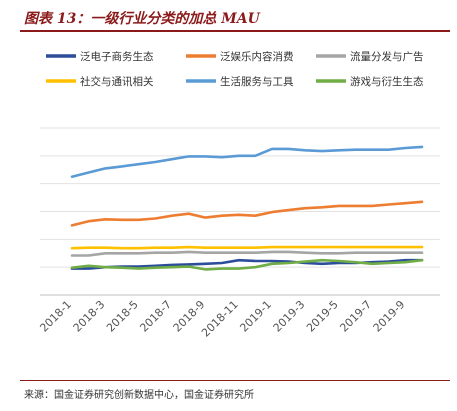  I want to click on source-note: 来源：国金证券研究创新数据中心，国金证券研究所, so click(139, 395).